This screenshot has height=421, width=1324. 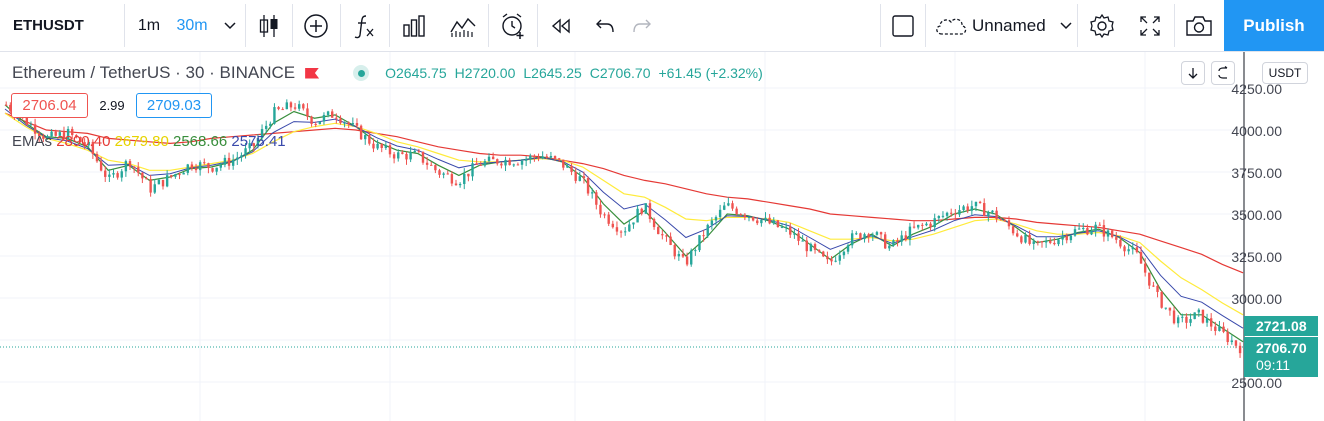 I want to click on indicators-fx-icon, so click(x=365, y=25).